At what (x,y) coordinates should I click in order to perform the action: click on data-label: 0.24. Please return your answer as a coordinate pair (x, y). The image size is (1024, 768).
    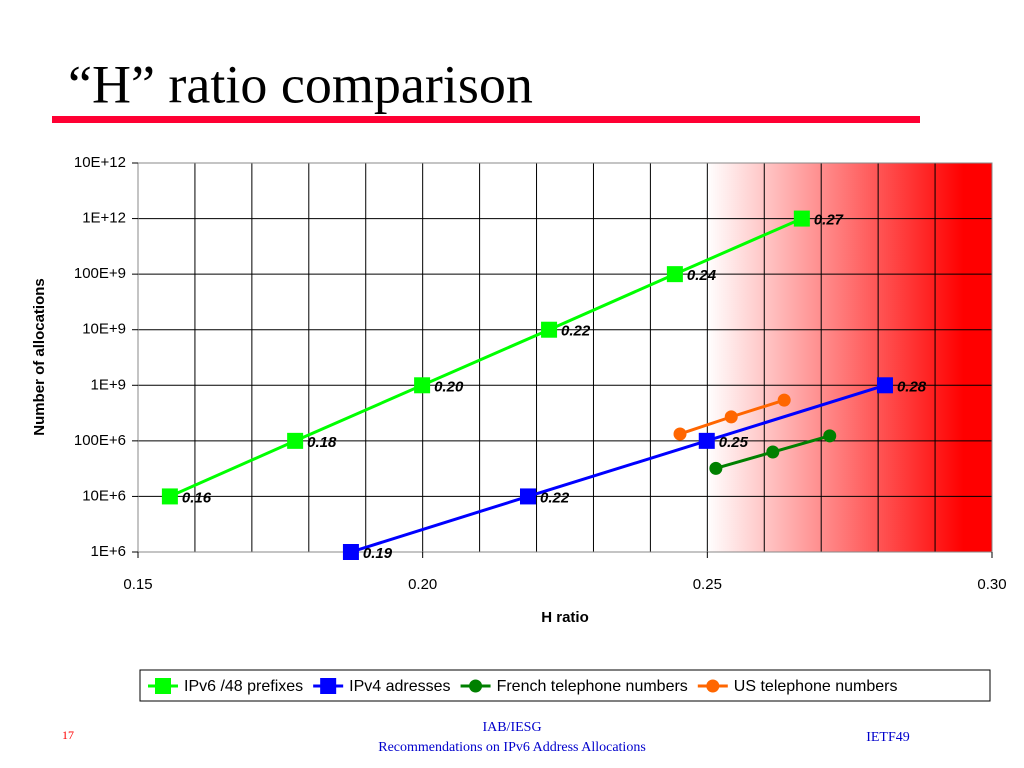
    Looking at the image, I should click on (702, 275).